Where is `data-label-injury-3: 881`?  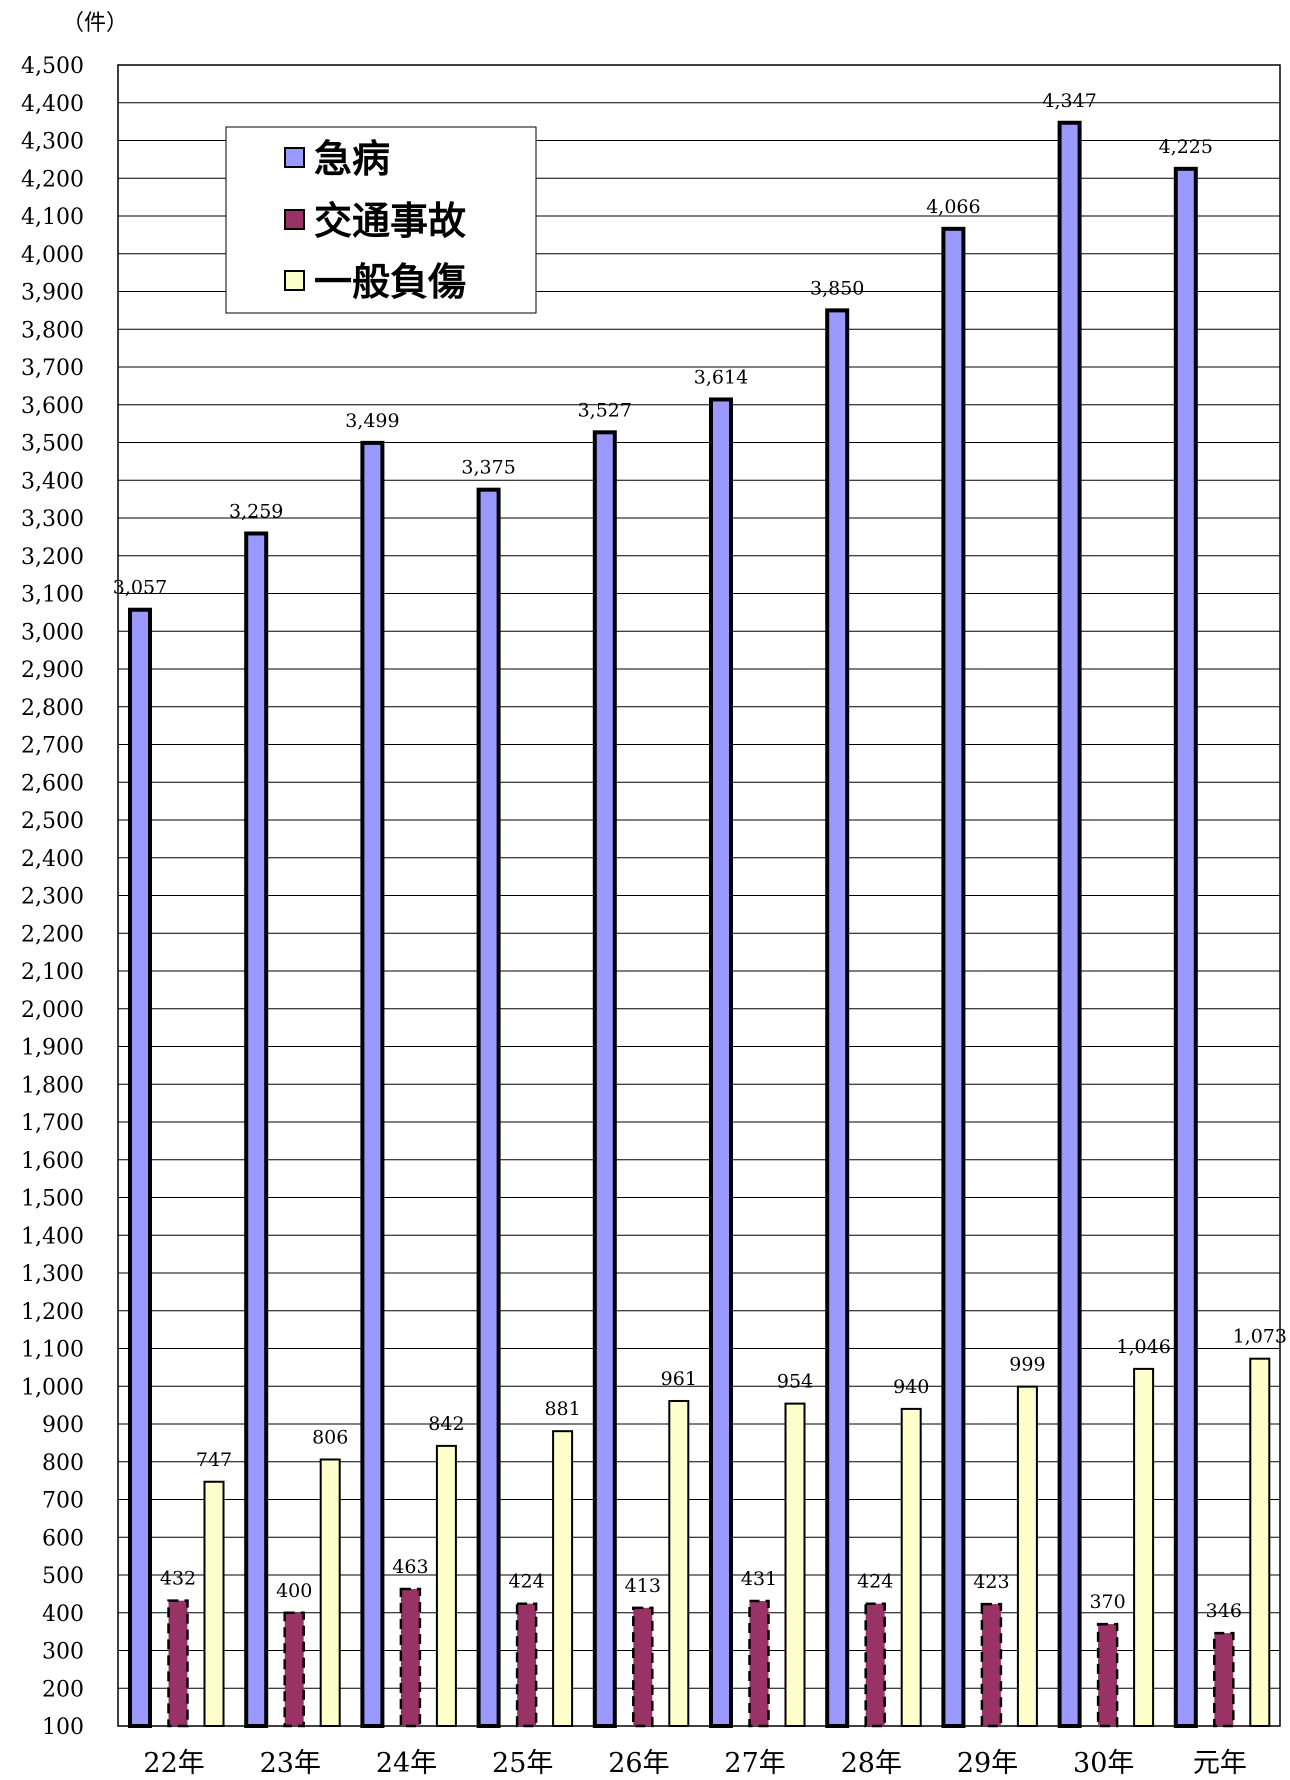
data-label-injury-3: 881 is located at coordinates (562, 1409).